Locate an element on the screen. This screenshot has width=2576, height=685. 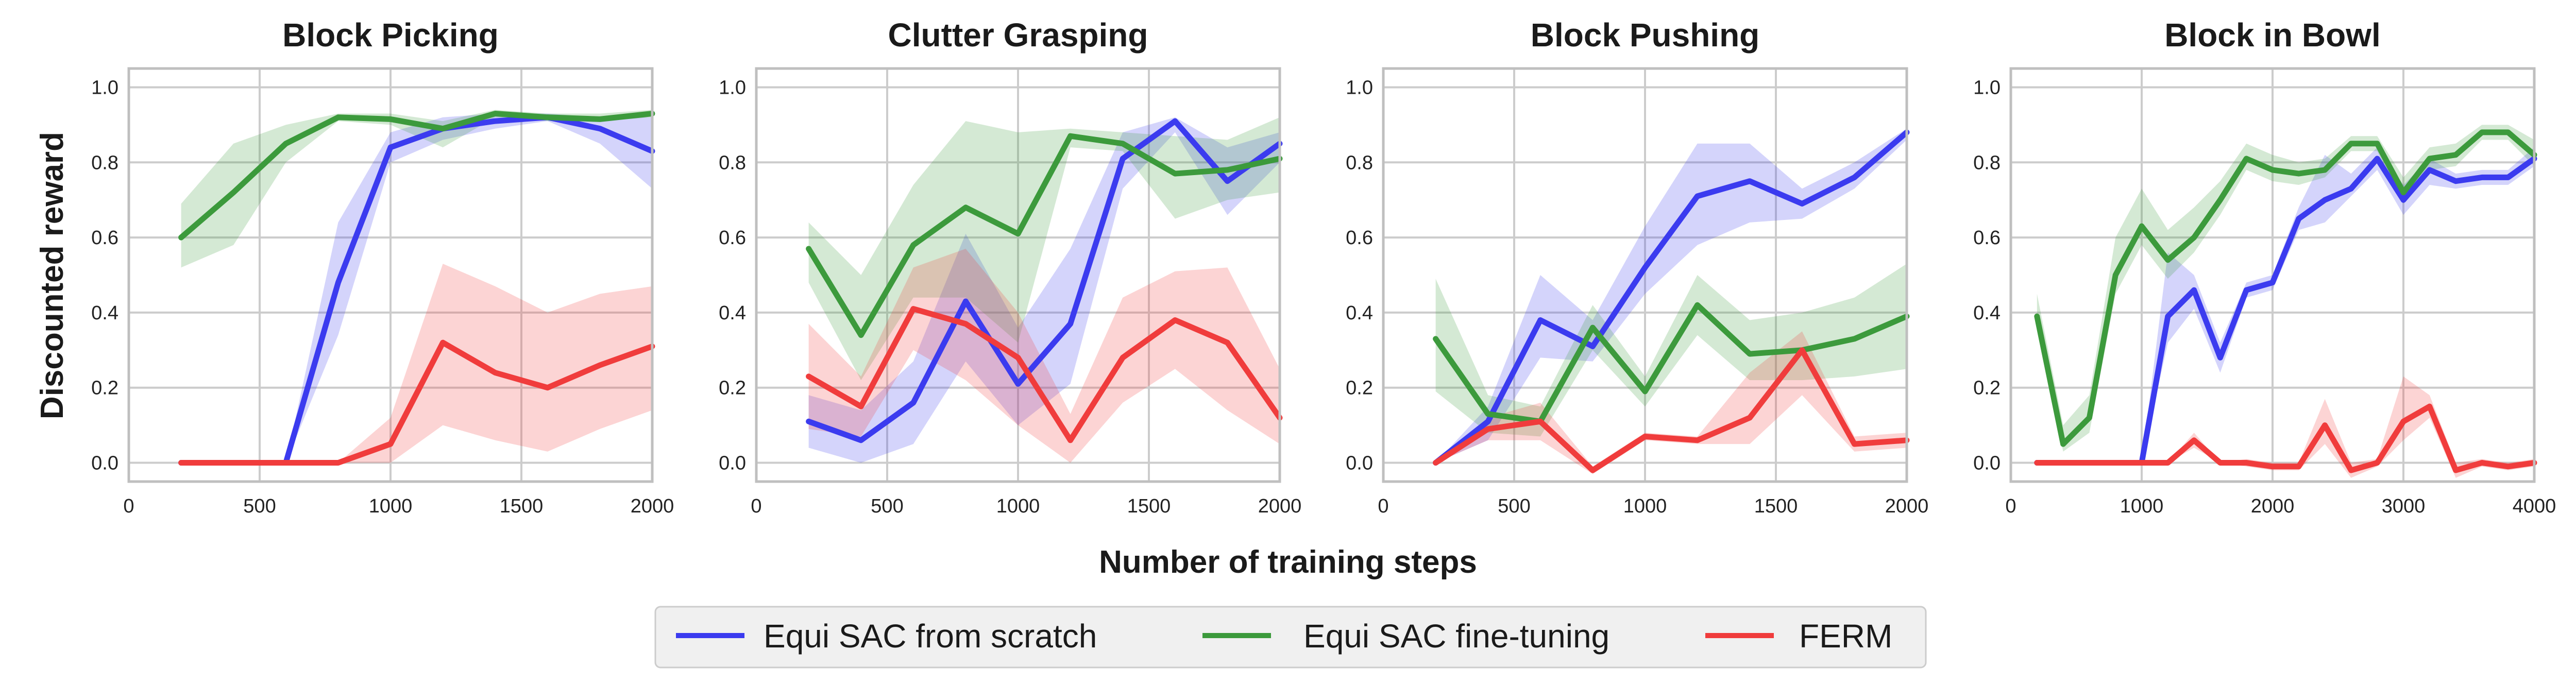
band-equi-sac-from-scratch is located at coordinates (1671, 295).